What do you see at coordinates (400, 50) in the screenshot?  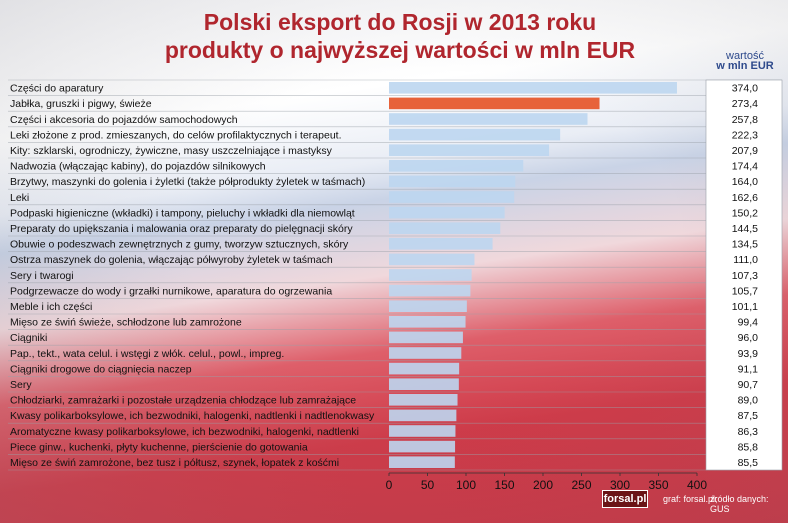 I see `chart-title-line-2: produkty o najwyższej wartości w mln EUR` at bounding box center [400, 50].